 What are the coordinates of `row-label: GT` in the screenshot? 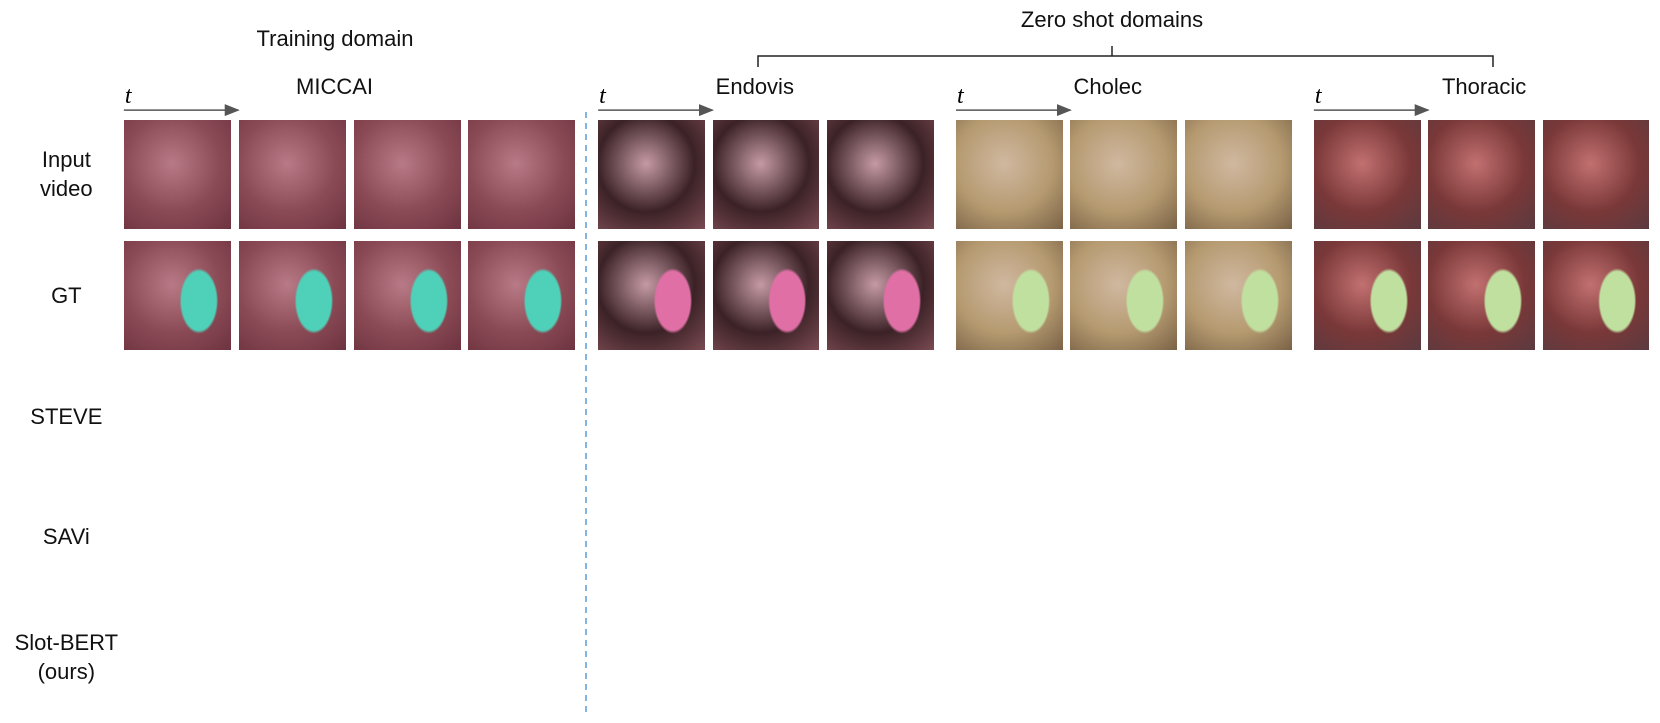 It's located at (66, 295).